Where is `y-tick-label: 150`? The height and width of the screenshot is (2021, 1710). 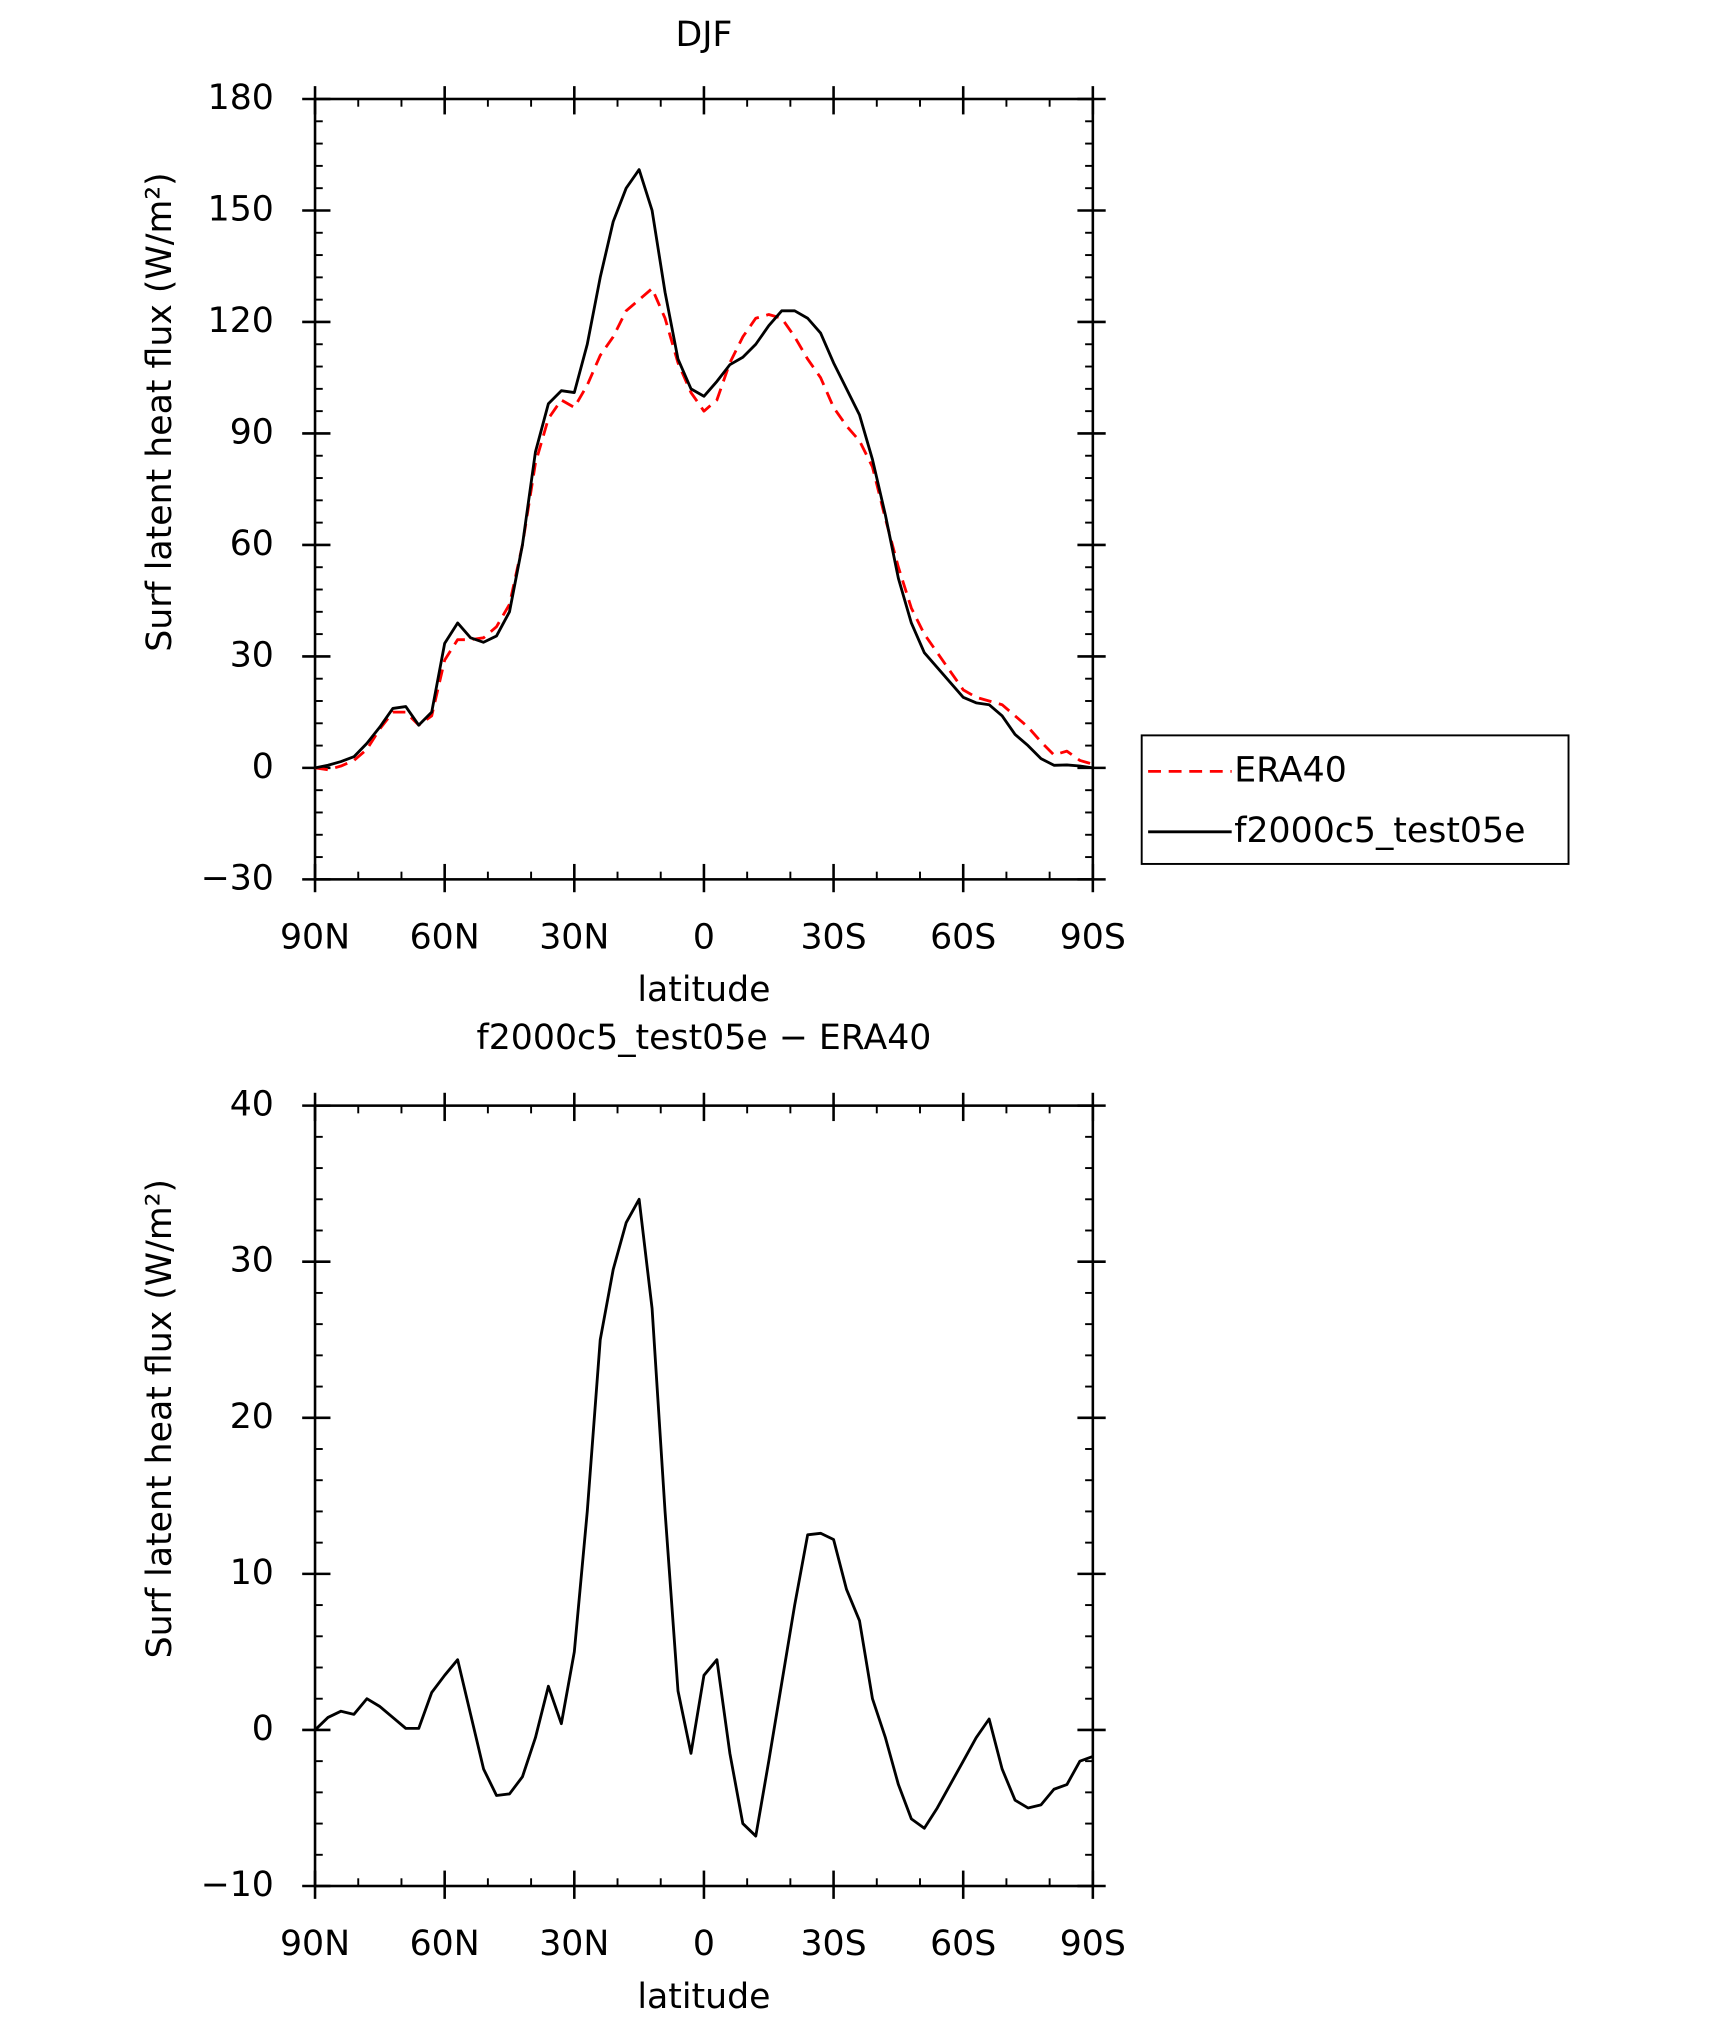 y-tick-label: 150 is located at coordinates (241, 209).